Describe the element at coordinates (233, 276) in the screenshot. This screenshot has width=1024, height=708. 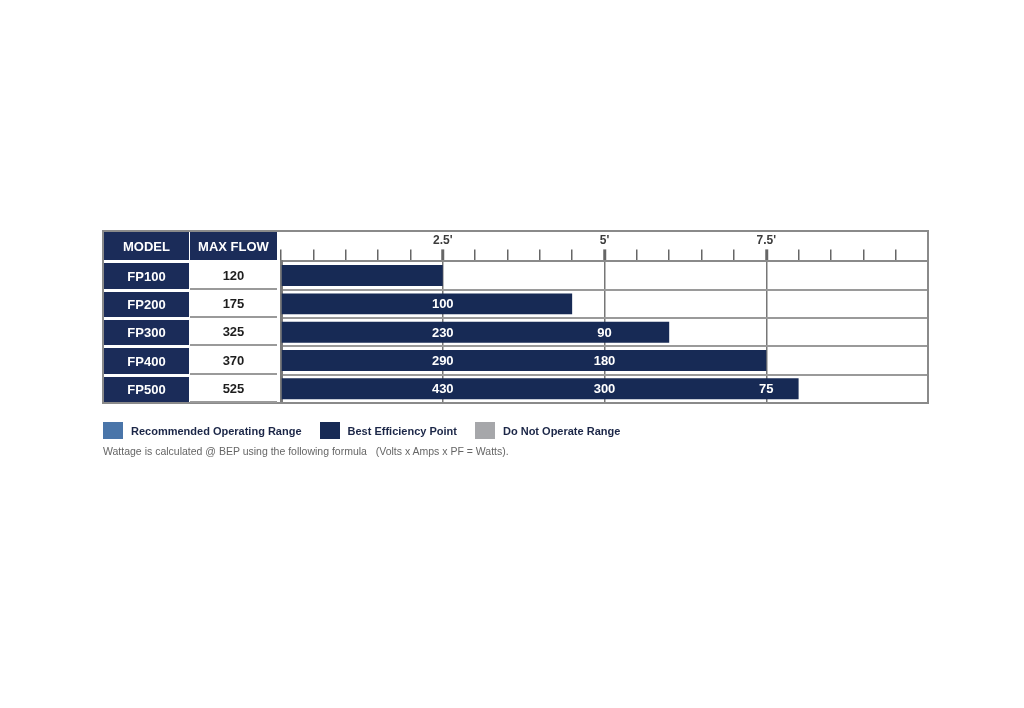
I see `y2-tick-label: 120` at that location.